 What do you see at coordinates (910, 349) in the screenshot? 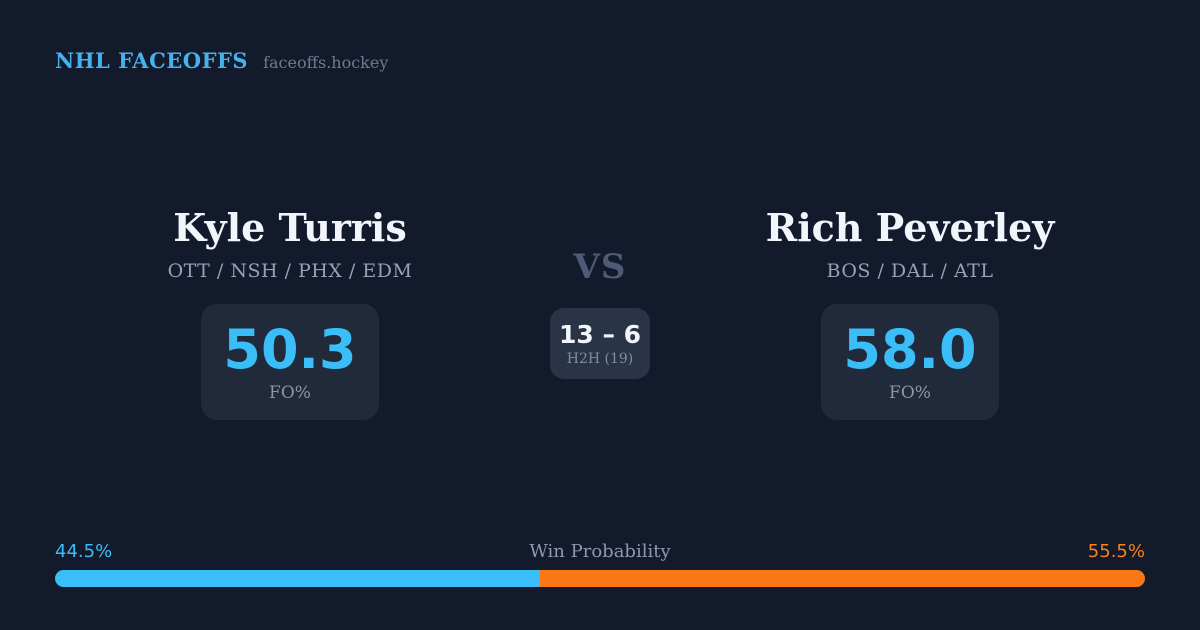
I see `player-right-fo-pct: 58.0` at bounding box center [910, 349].